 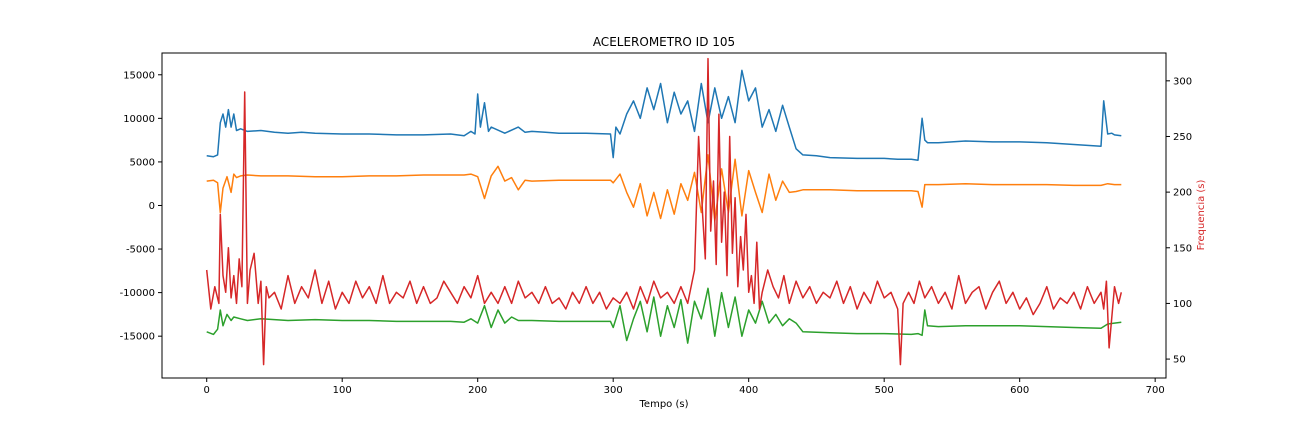 What do you see at coordinates (1182, 193) in the screenshot?
I see `y2-tick-label: 200` at bounding box center [1182, 193].